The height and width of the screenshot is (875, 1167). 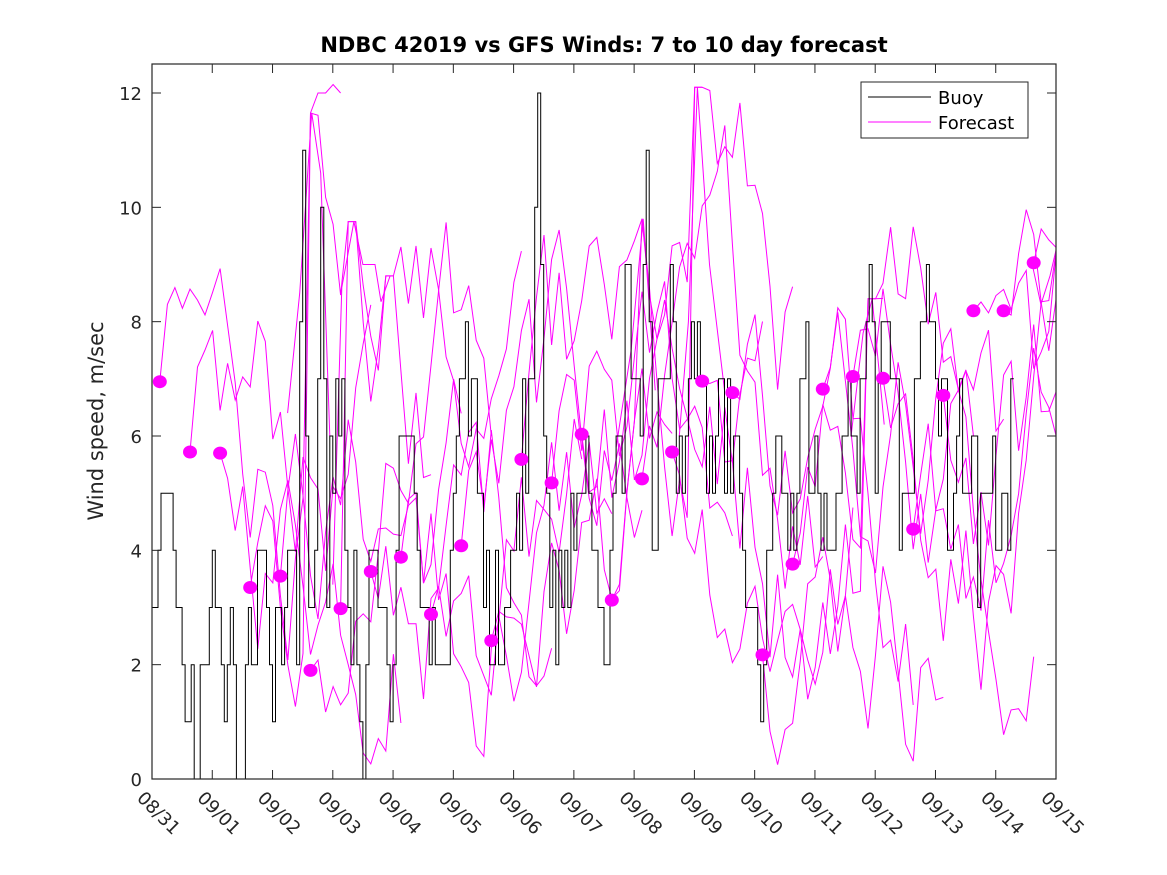 I want to click on y-tick-label: 0, so click(x=136, y=780).